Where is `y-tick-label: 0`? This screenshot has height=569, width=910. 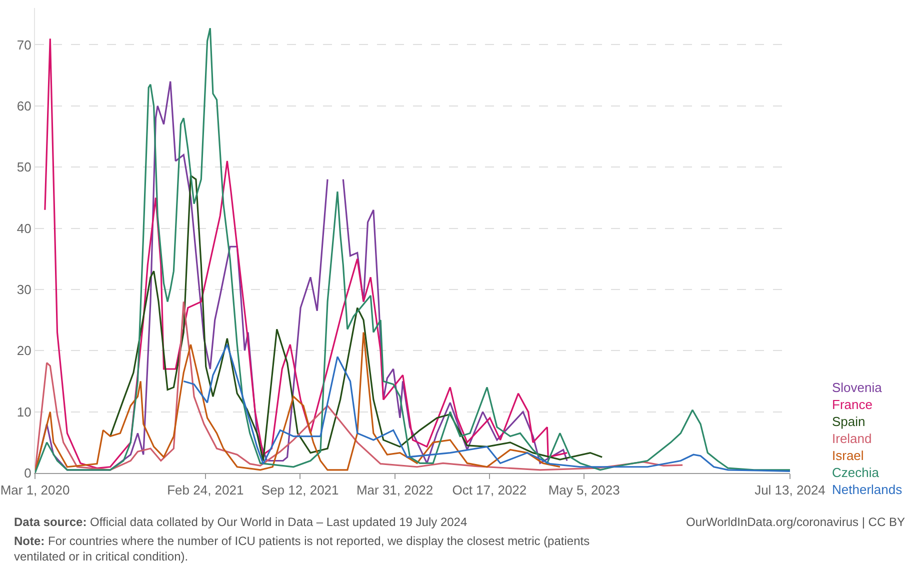 y-tick-label: 0 is located at coordinates (28, 473).